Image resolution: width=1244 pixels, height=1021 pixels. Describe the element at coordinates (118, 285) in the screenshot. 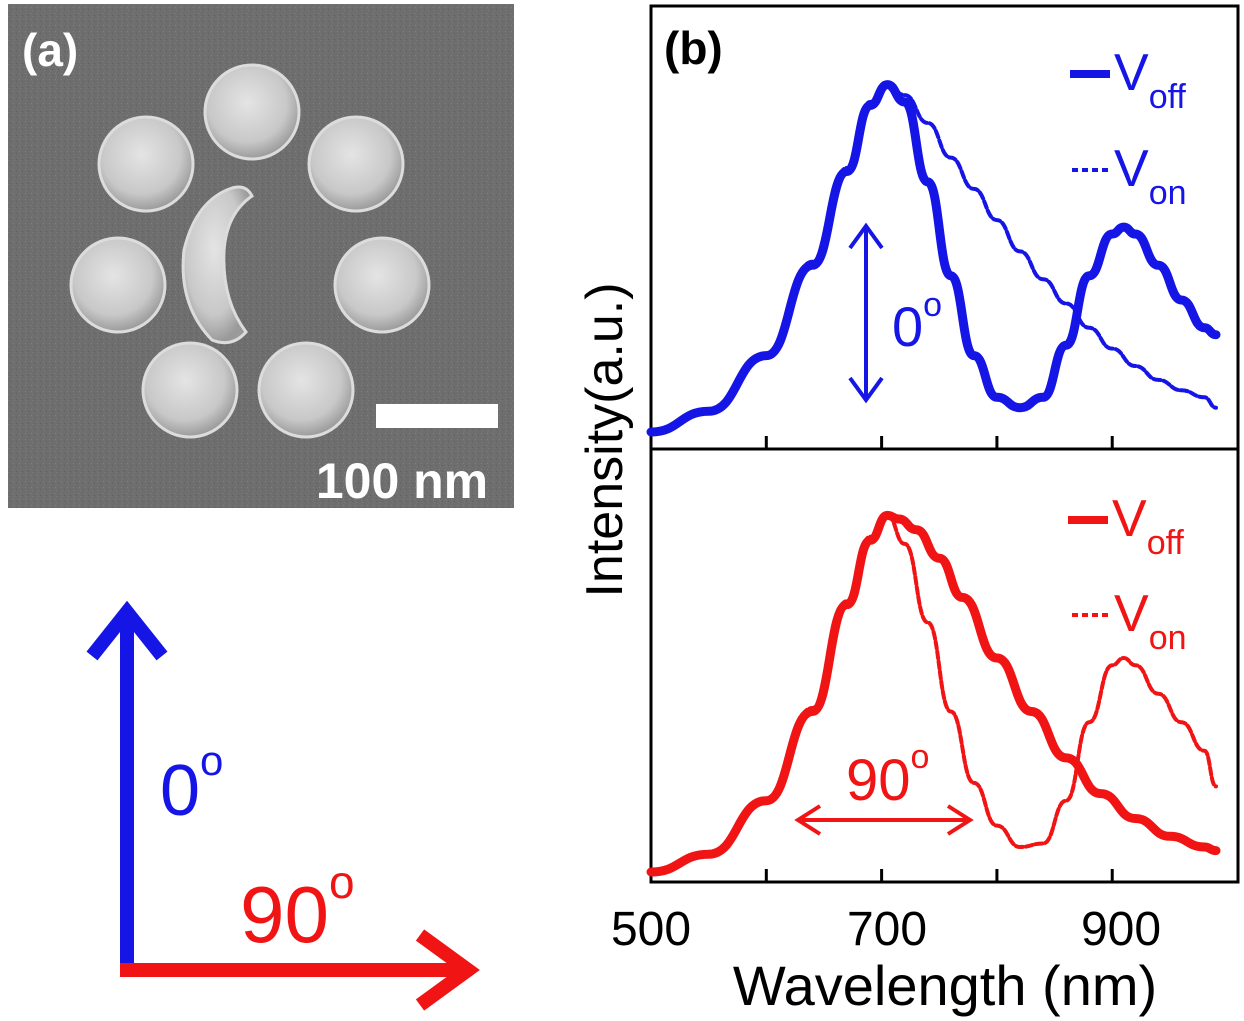

I see `nanodisk-middle-left` at that location.